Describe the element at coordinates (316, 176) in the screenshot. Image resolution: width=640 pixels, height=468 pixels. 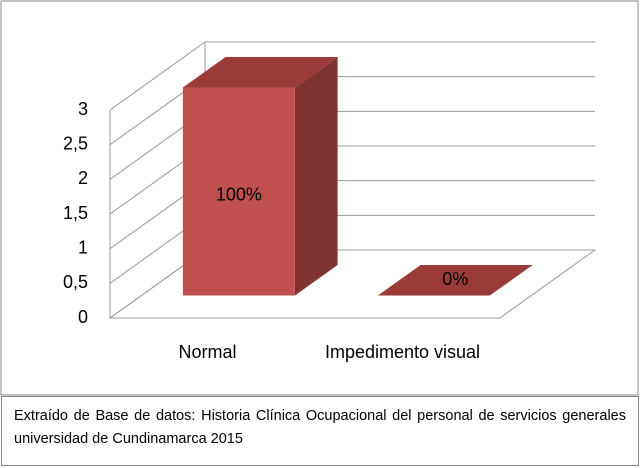
I see `bar-side` at that location.